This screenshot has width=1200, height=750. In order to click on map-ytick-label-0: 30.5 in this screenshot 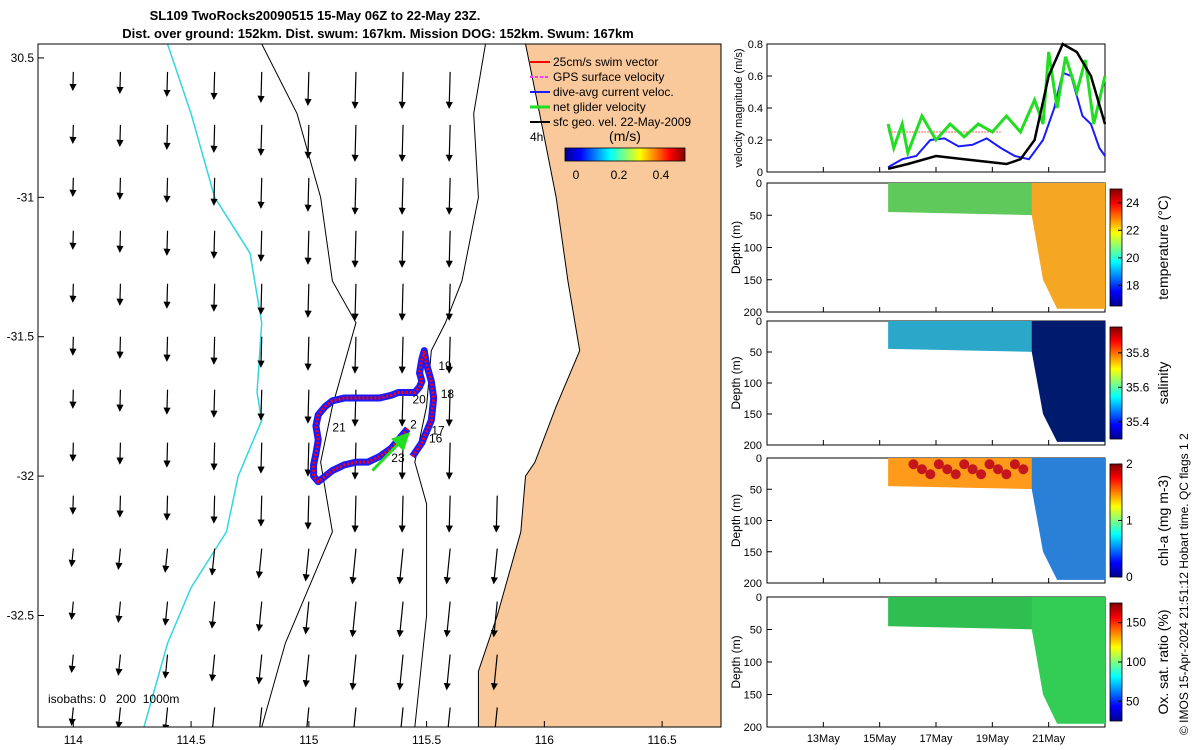, I will do `click(23, 58)`.